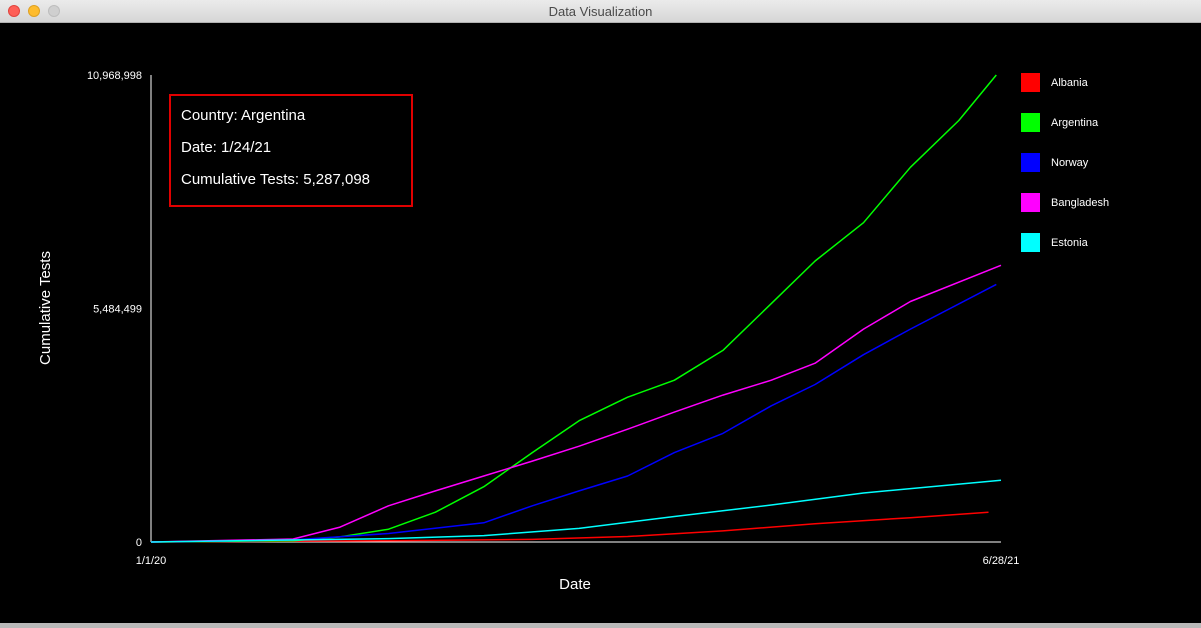  What do you see at coordinates (54, 11) in the screenshot?
I see `zoom-window-button` at bounding box center [54, 11].